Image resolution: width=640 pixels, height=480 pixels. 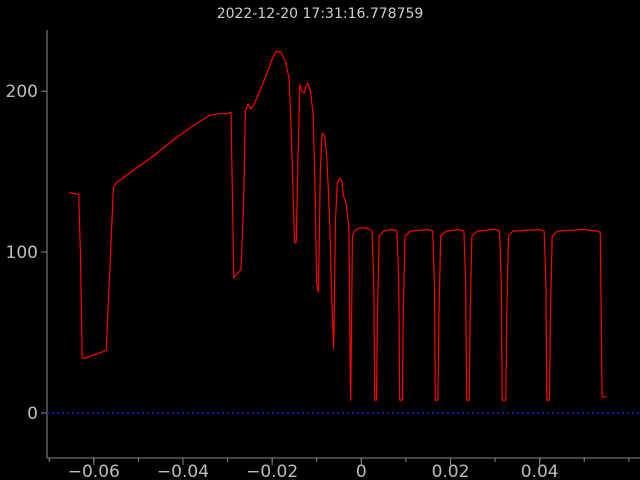 What do you see at coordinates (32, 414) in the screenshot?
I see `y-tick-label: 0` at bounding box center [32, 414].